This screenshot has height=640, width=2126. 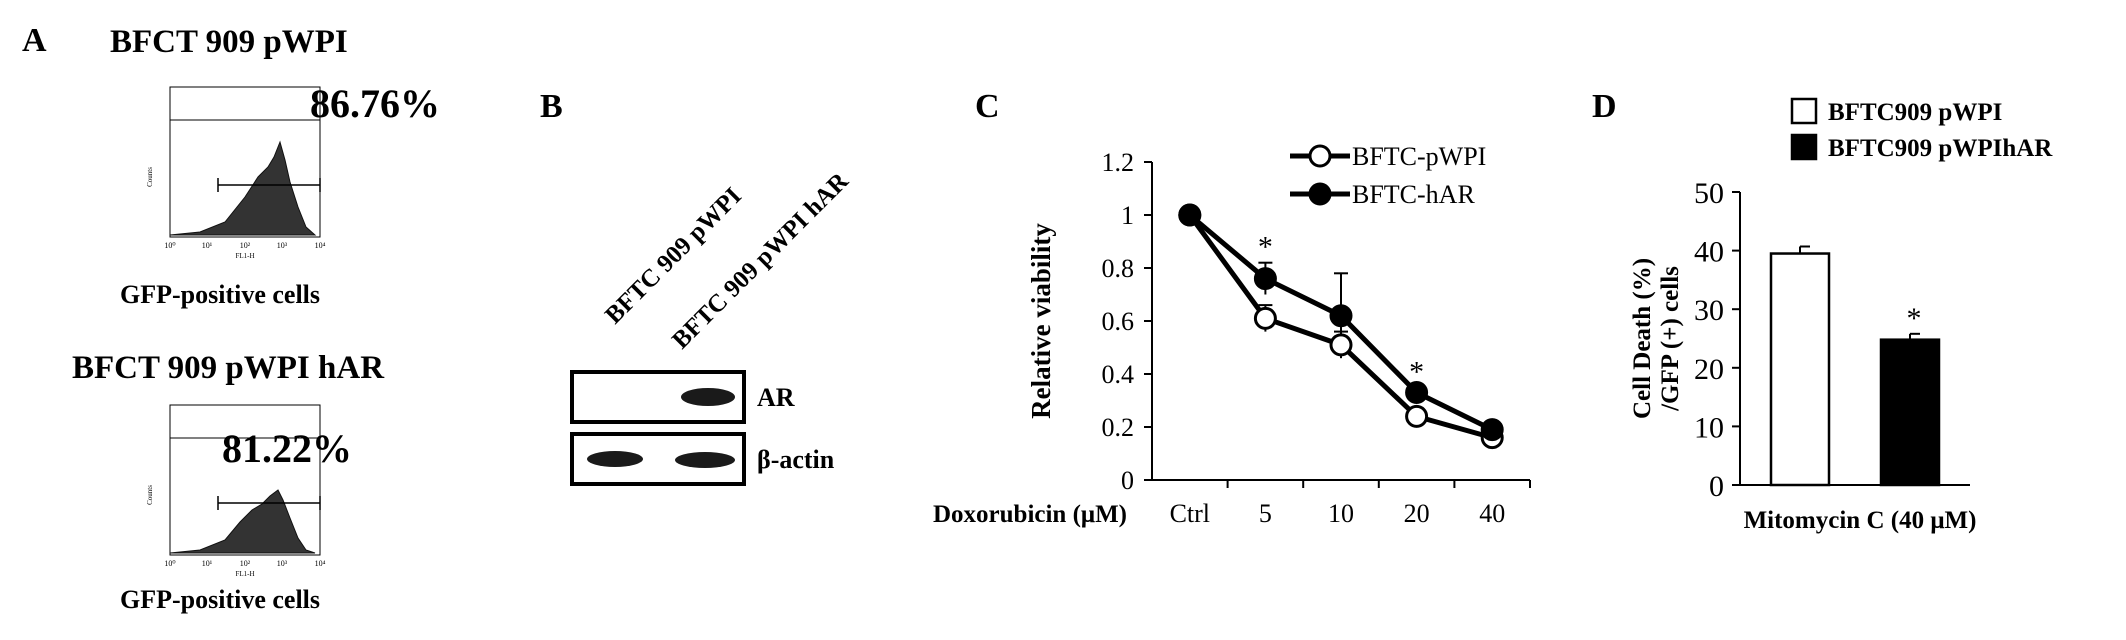 I want to click on histogram-top-ylabel: Counts, so click(x=150, y=177).